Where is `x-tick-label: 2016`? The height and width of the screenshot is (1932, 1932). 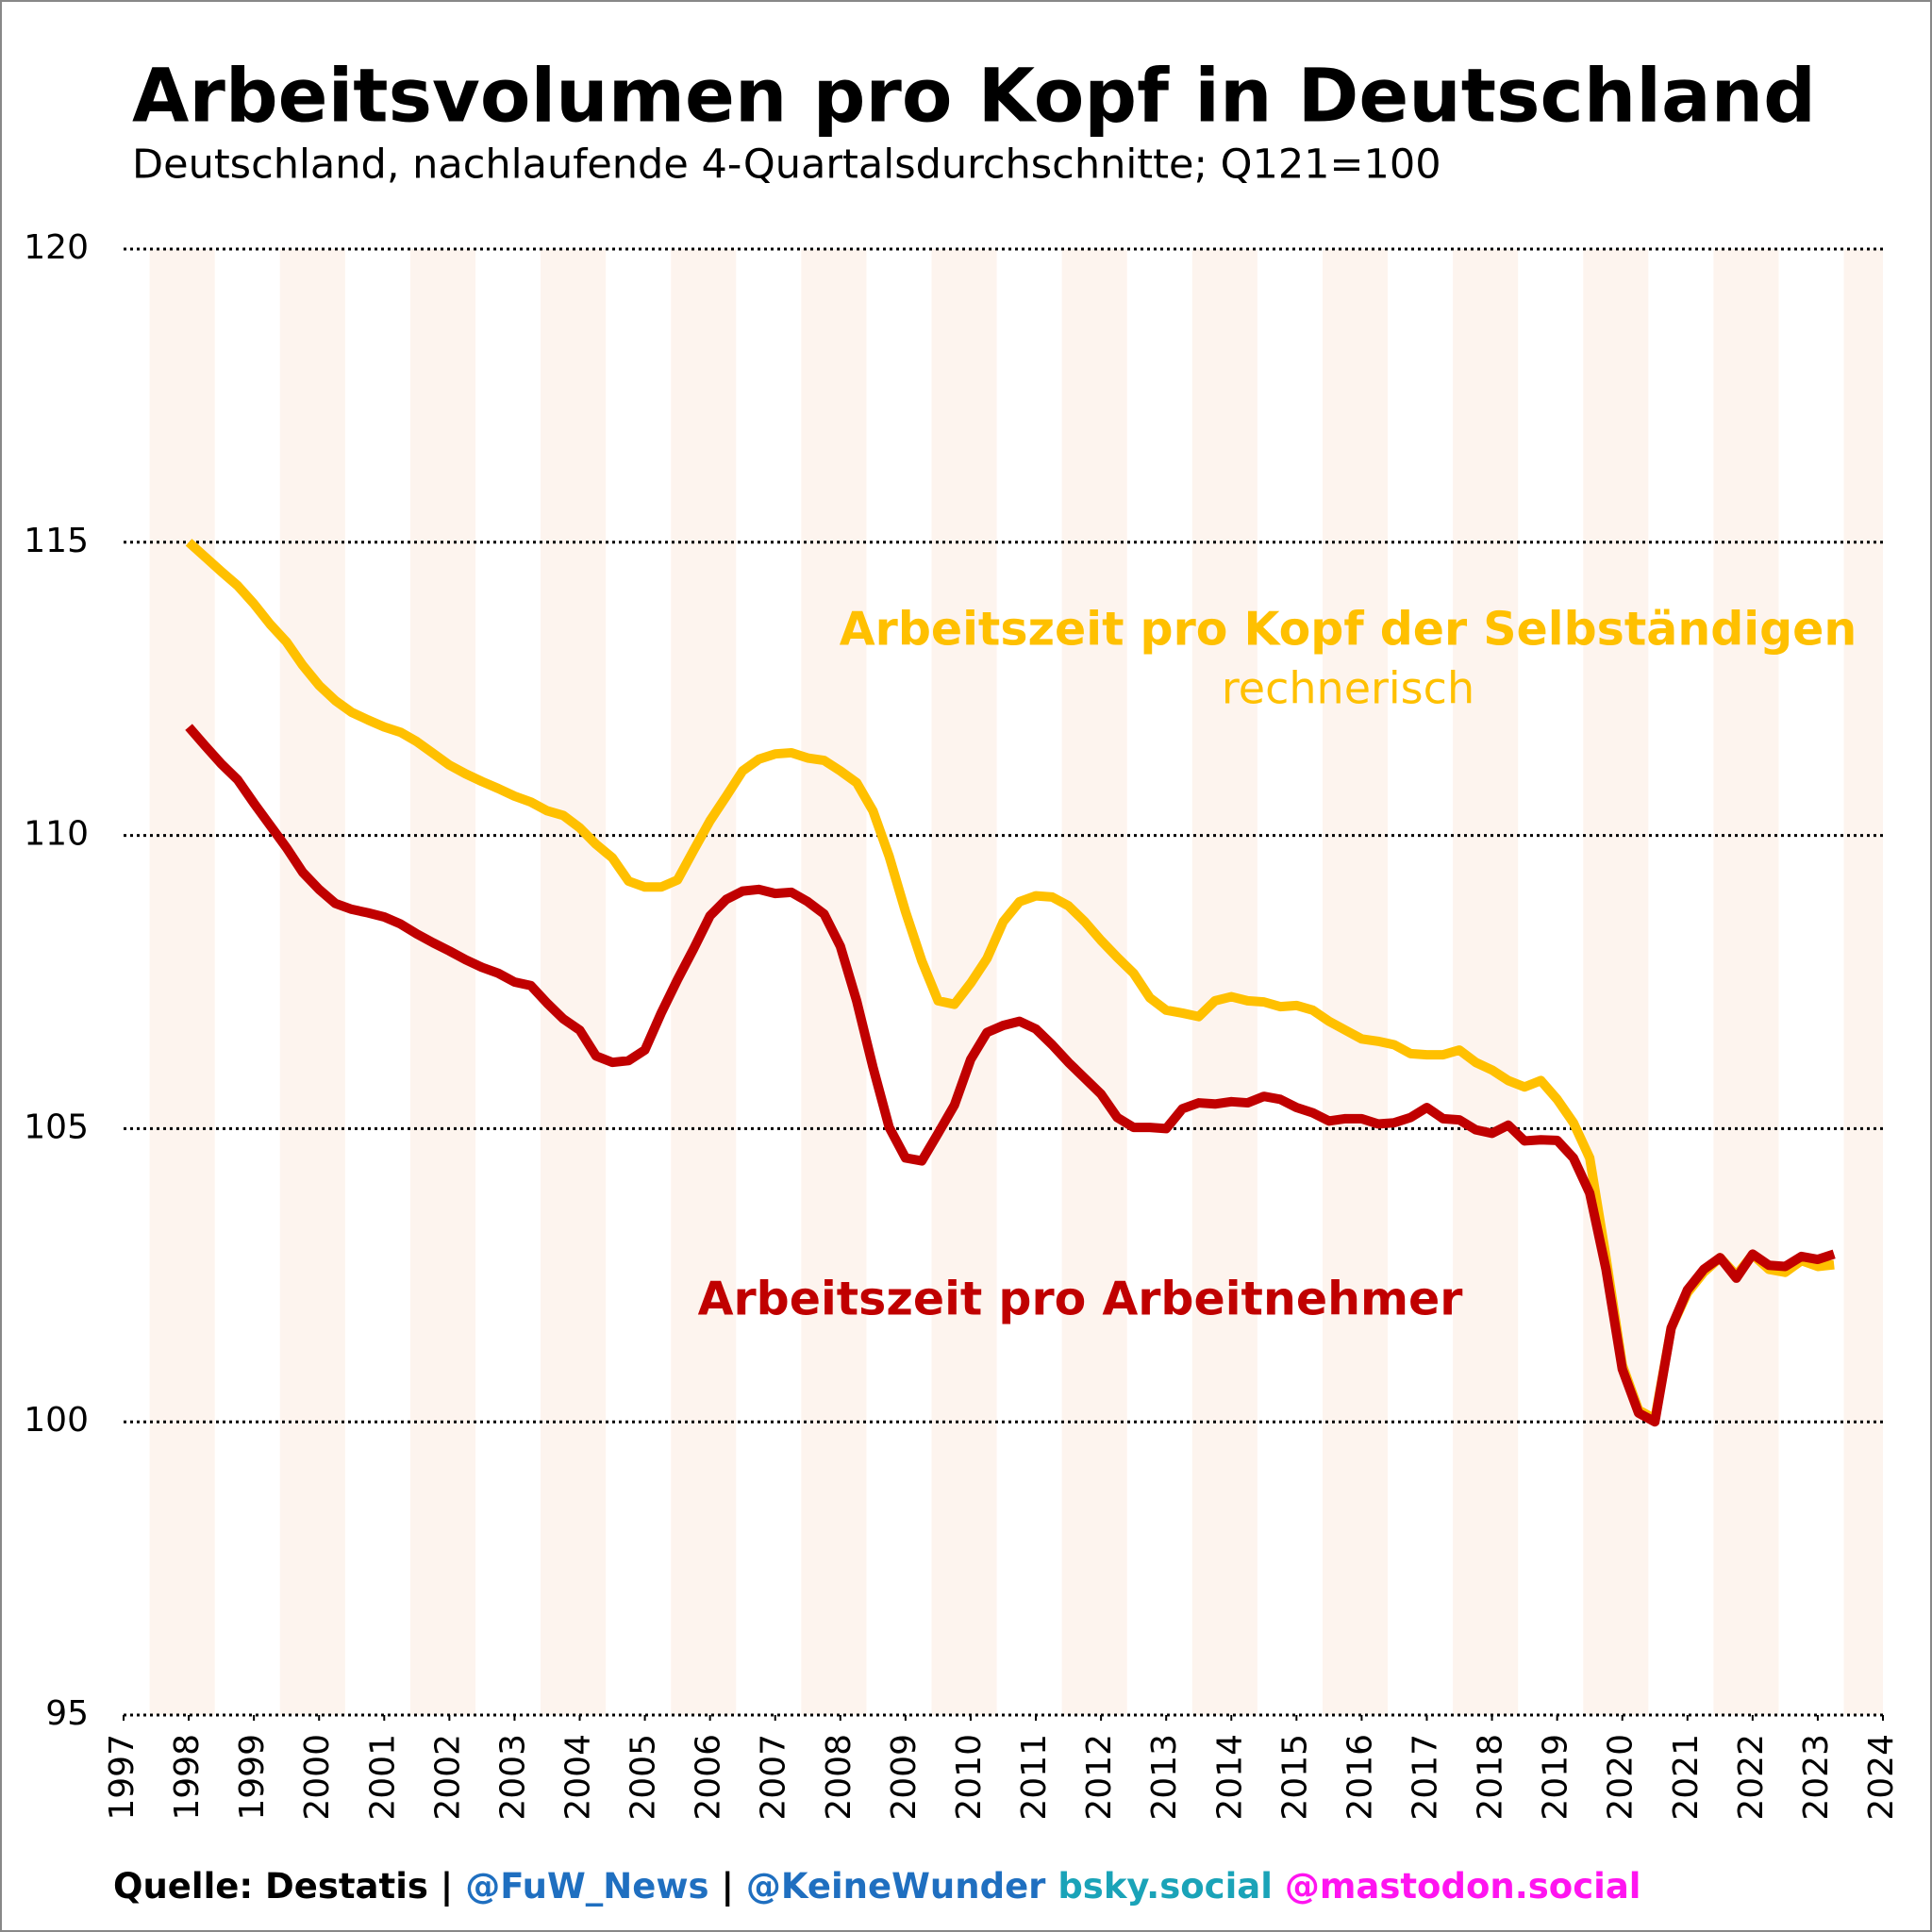
x-tick-label: 2016 is located at coordinates (1360, 1777).